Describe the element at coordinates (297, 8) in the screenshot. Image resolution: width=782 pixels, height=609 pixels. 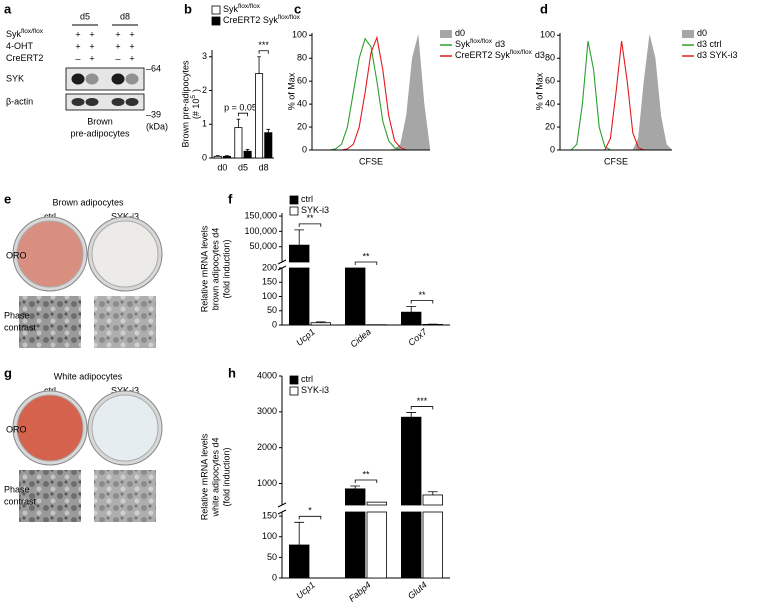
I see `panel-label: c` at that location.